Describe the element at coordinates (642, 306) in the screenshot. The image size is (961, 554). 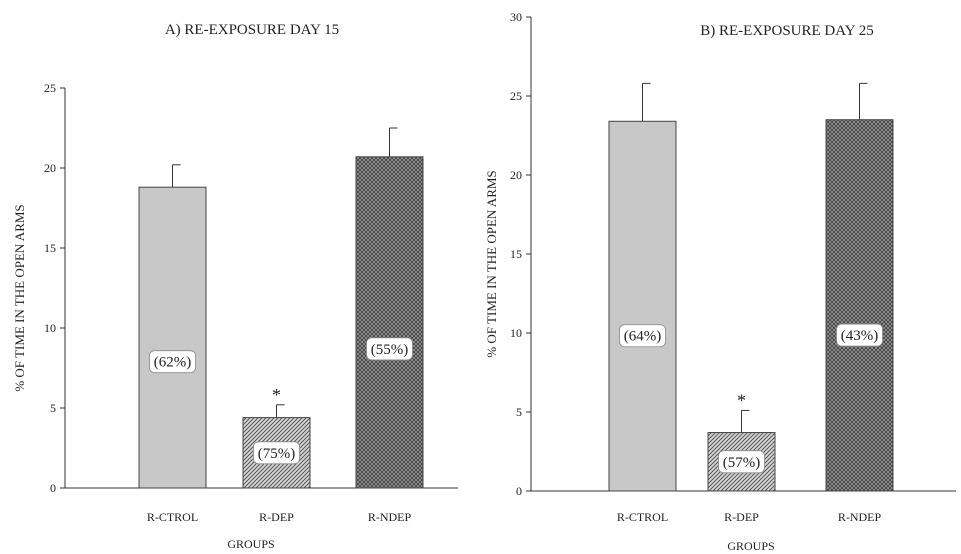
I see `panel-b-bar-r-ctrol` at that location.